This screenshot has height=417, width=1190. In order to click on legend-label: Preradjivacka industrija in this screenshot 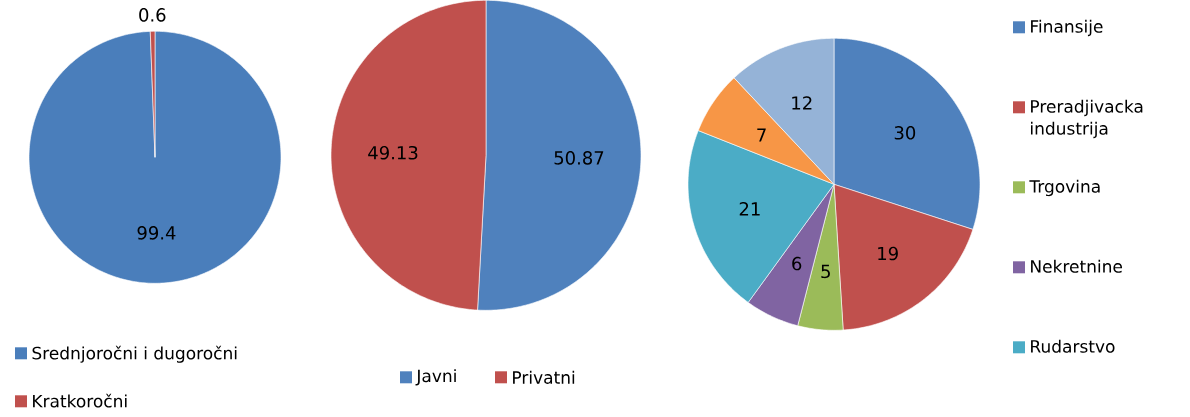, I will do `click(1087, 119)`.